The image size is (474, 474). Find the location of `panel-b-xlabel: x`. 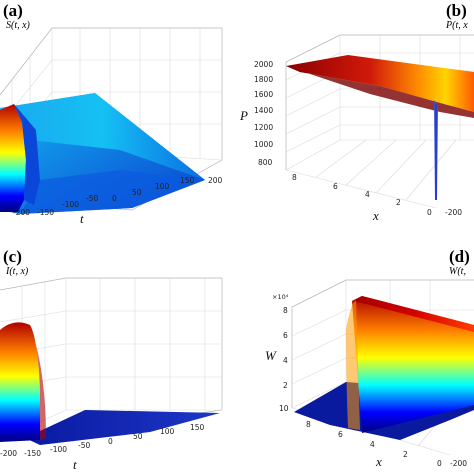

panel-b-xlabel: x is located at coordinates (375, 215).